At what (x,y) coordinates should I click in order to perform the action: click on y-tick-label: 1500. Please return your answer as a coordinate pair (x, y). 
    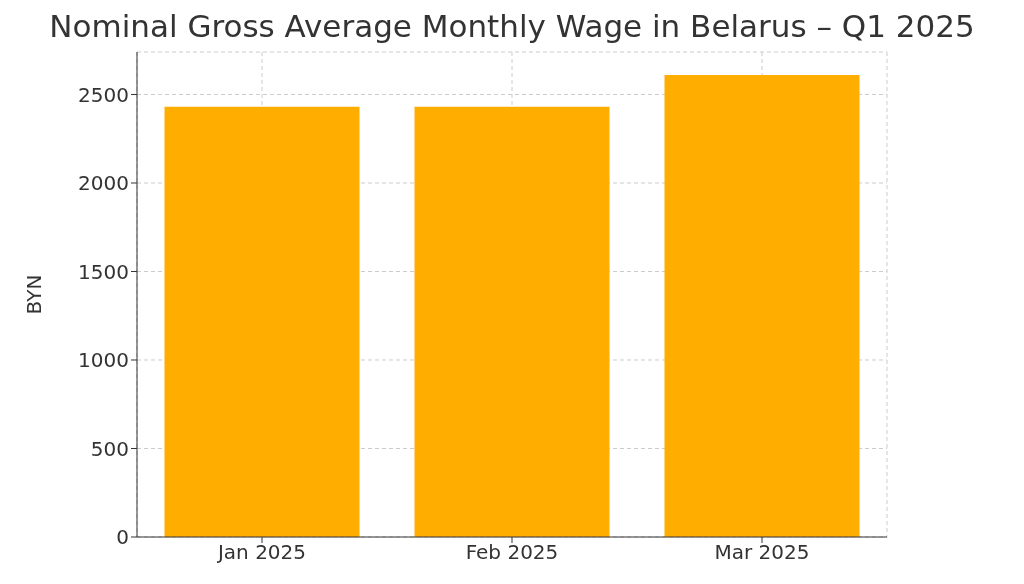
    Looking at the image, I should click on (103, 271).